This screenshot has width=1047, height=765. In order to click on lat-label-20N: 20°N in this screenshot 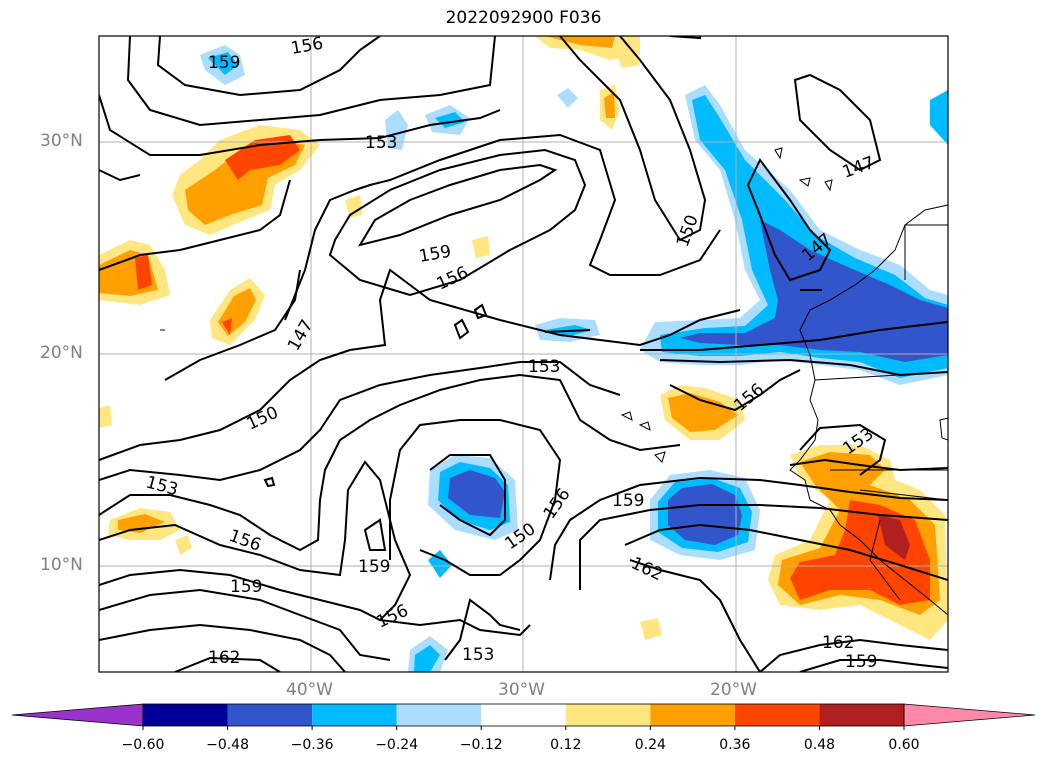, I will do `click(61, 353)`.